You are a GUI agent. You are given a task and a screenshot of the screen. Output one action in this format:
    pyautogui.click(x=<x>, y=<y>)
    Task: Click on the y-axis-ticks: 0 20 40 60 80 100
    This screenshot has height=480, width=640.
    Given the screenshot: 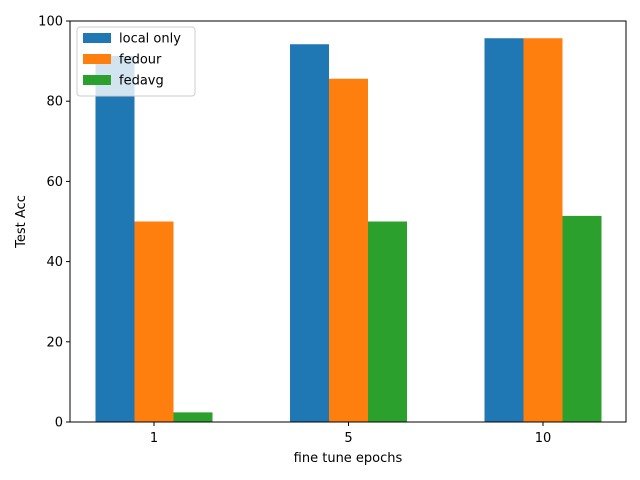 What is the action you would take?
    pyautogui.click(x=54, y=223)
    